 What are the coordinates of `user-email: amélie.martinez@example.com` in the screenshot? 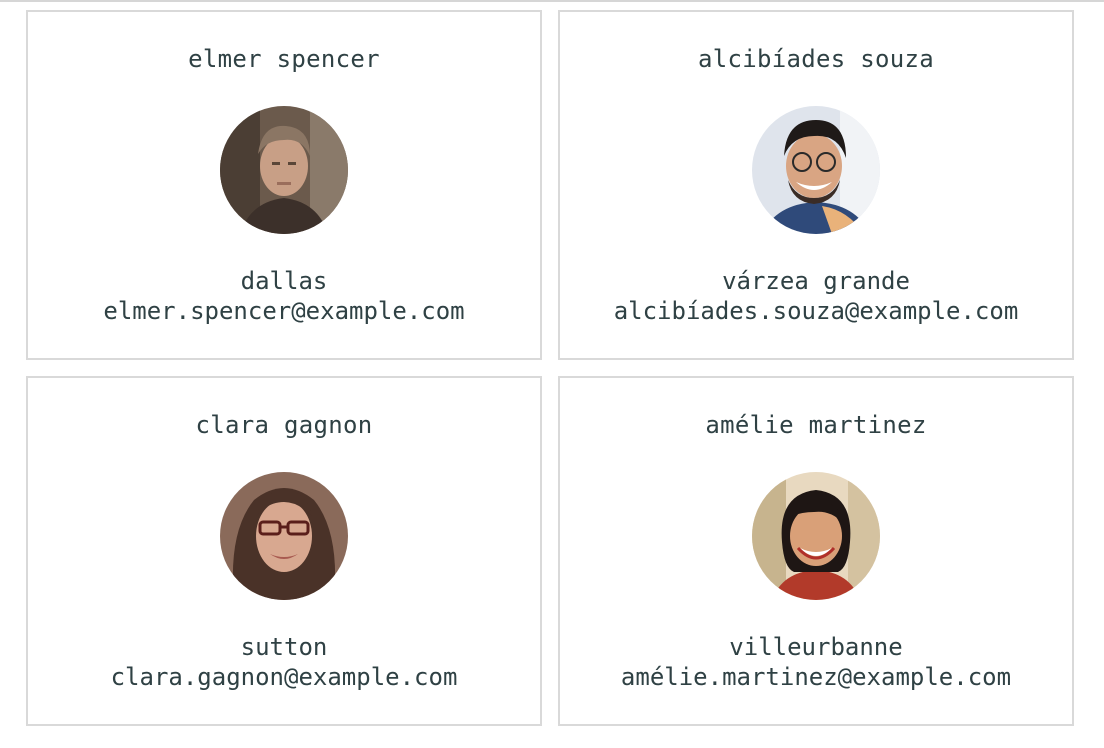 It's located at (816, 677).